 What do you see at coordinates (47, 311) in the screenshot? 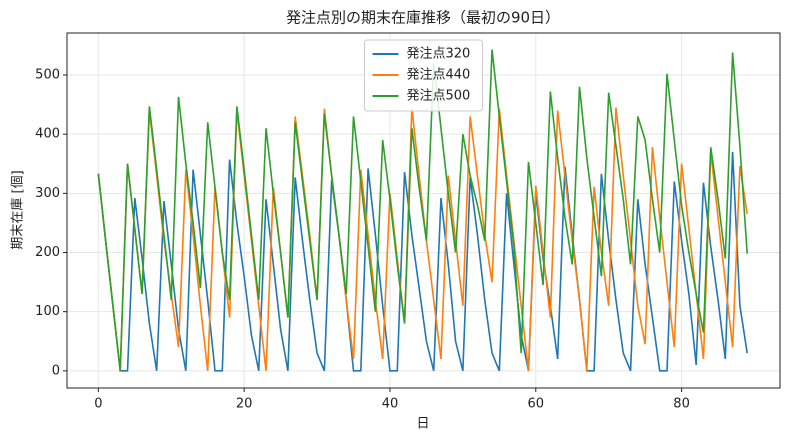
I see `y-tick-label: 100` at bounding box center [47, 311].